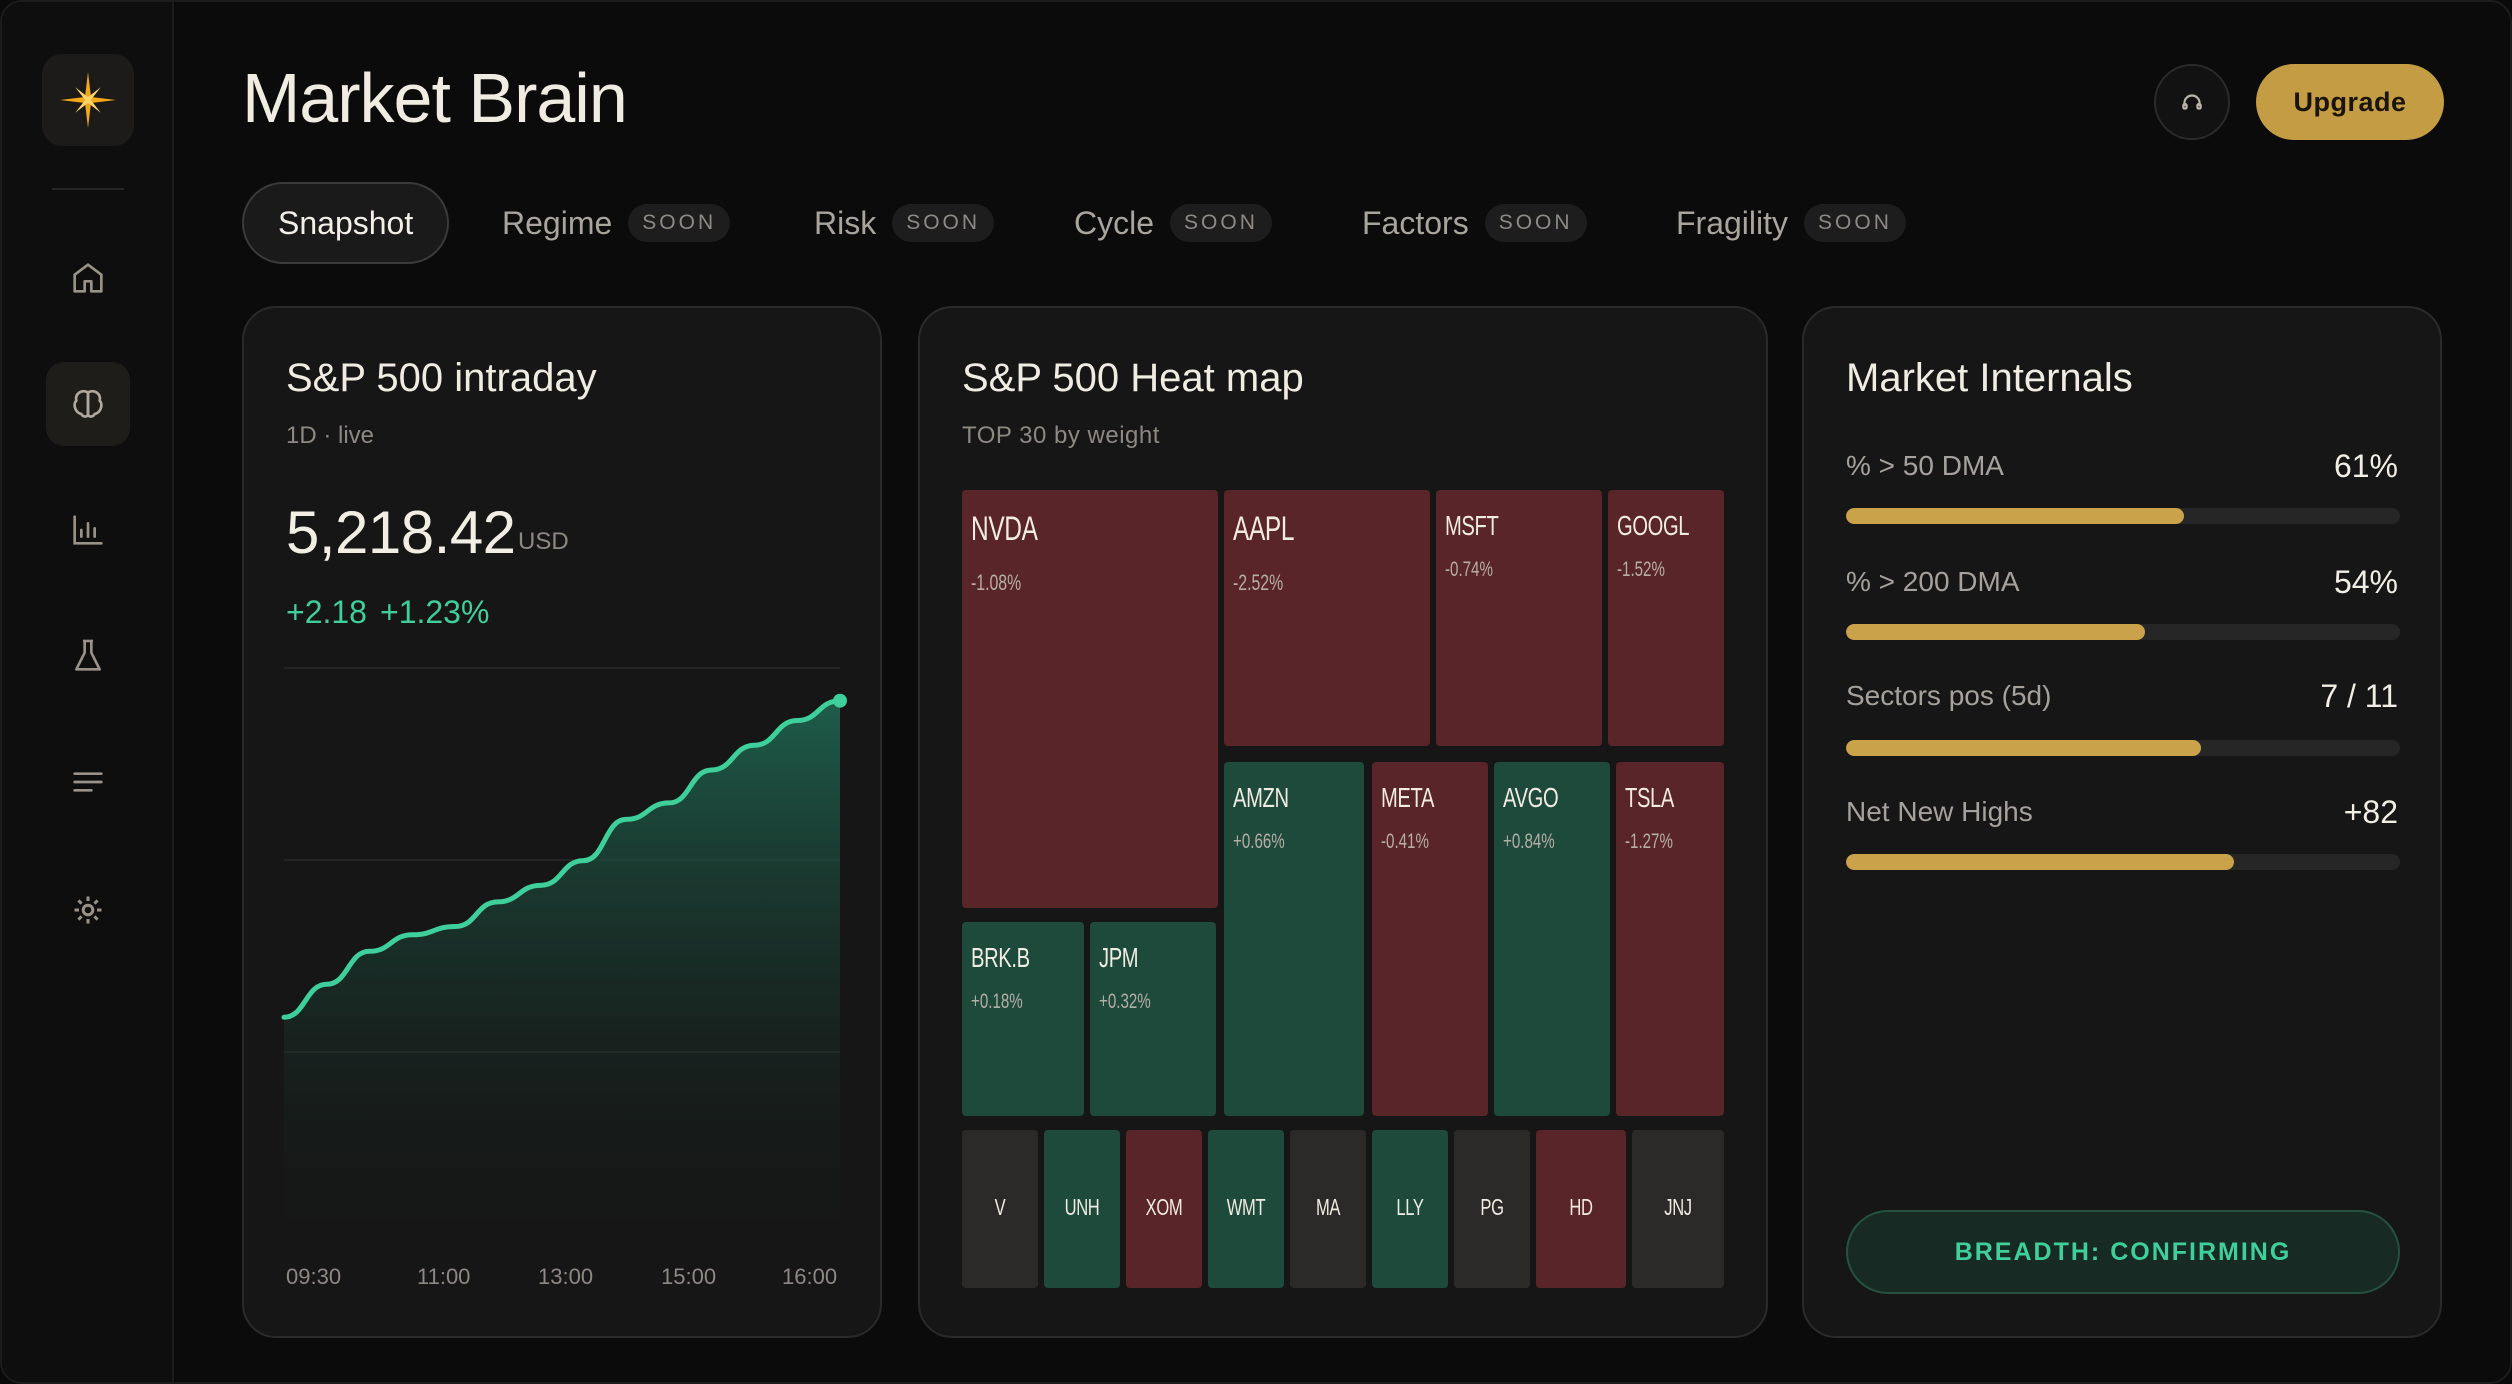  What do you see at coordinates (1294, 939) in the screenshot?
I see `heatmap-tile-amzn: AMZN +0.66%` at bounding box center [1294, 939].